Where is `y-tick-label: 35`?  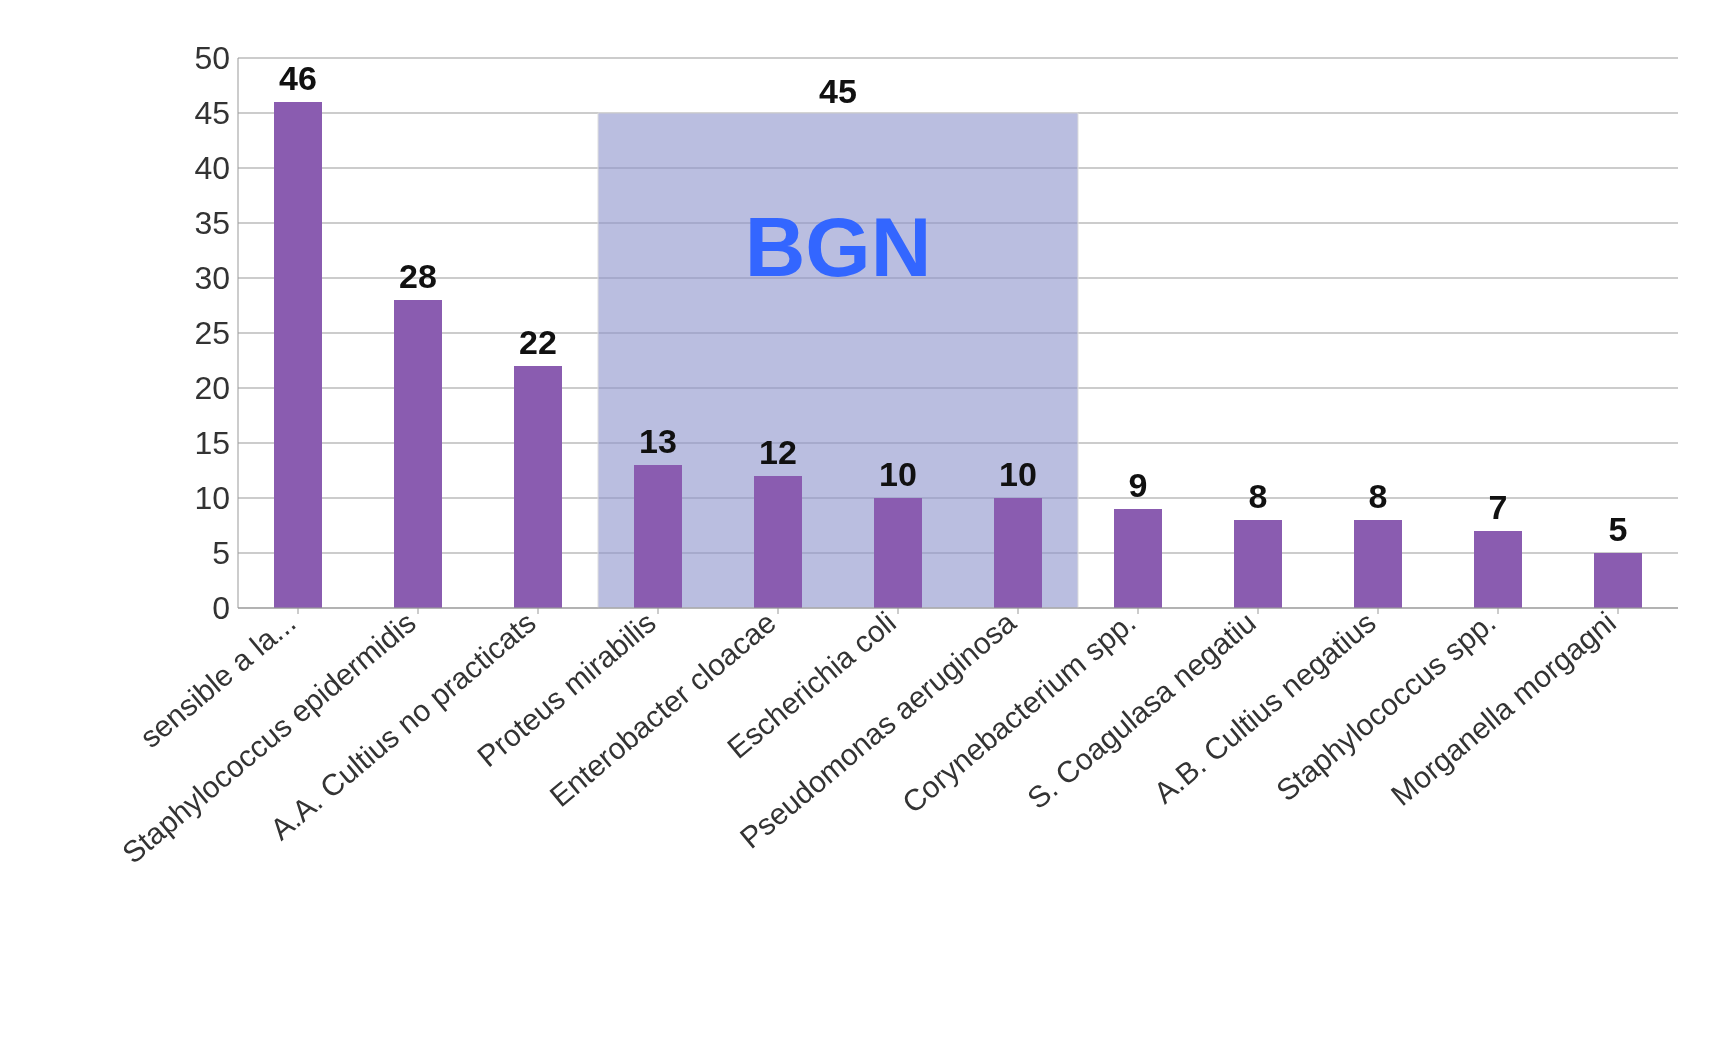 y-tick-label: 35 is located at coordinates (212, 223).